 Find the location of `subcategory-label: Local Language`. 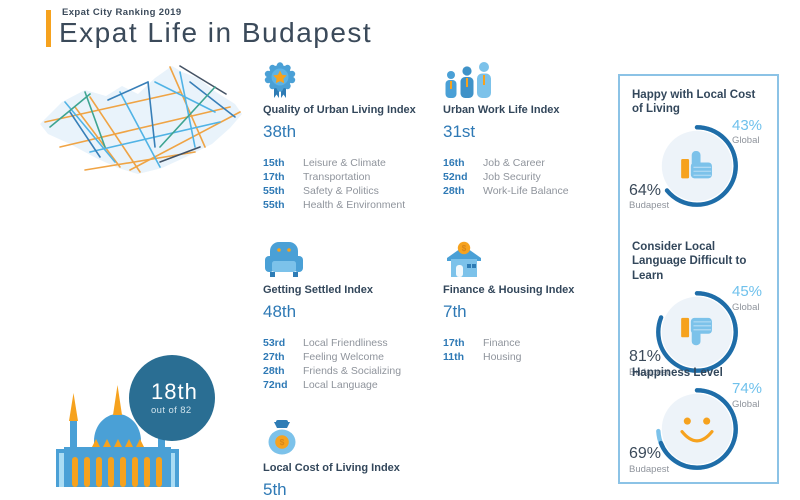

subcategory-label: Local Language is located at coordinates (340, 385).